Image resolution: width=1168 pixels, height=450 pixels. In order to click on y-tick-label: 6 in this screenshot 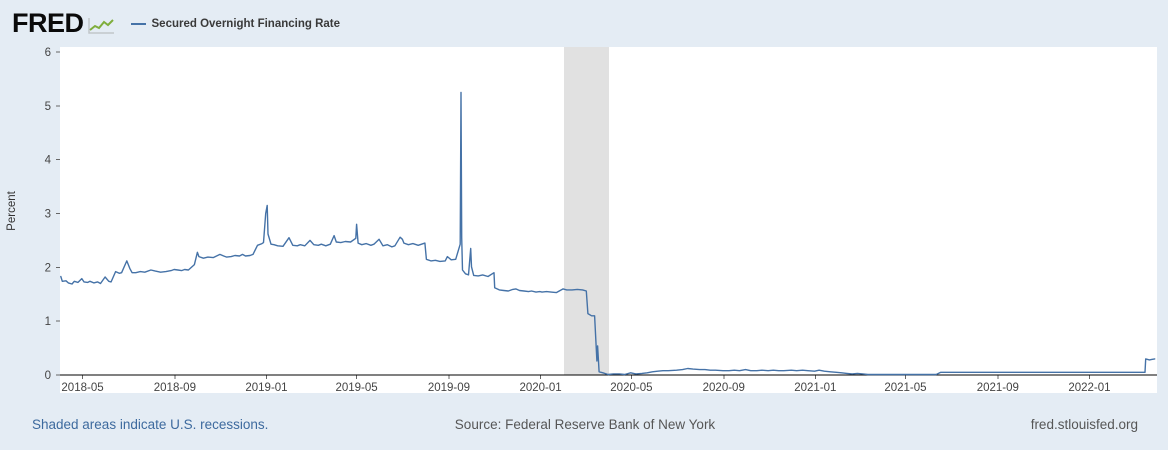, I will do `click(48, 53)`.